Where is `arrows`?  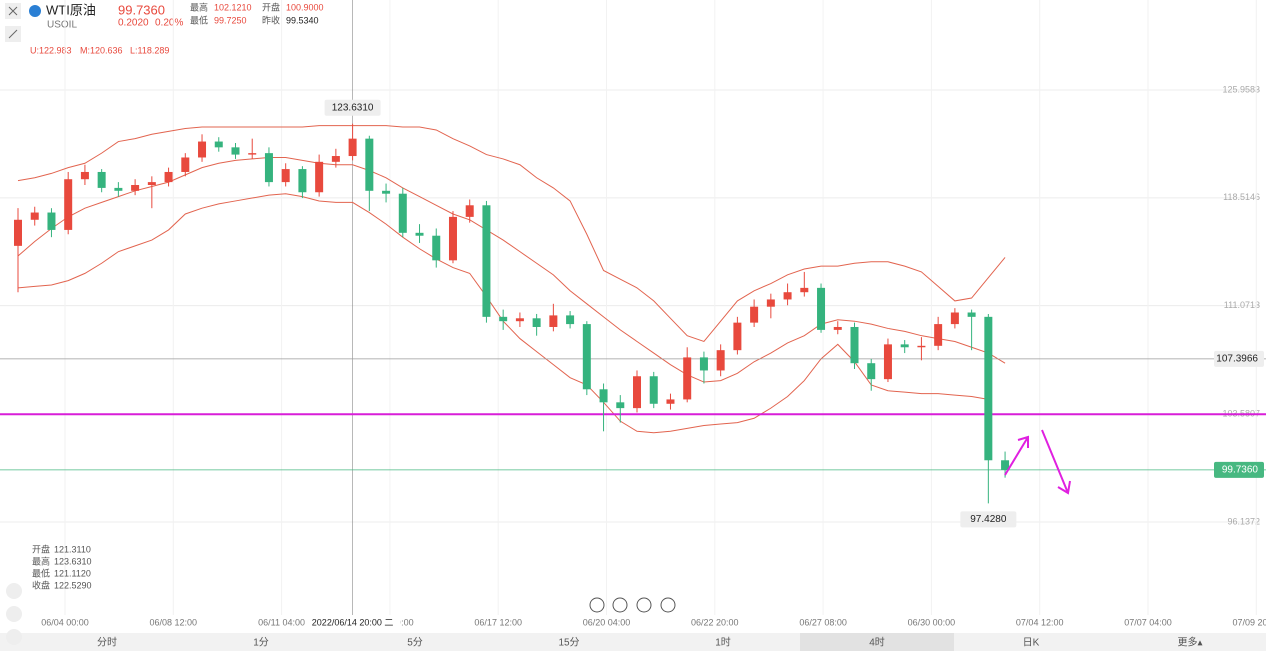
arrows is located at coordinates (1037, 462).